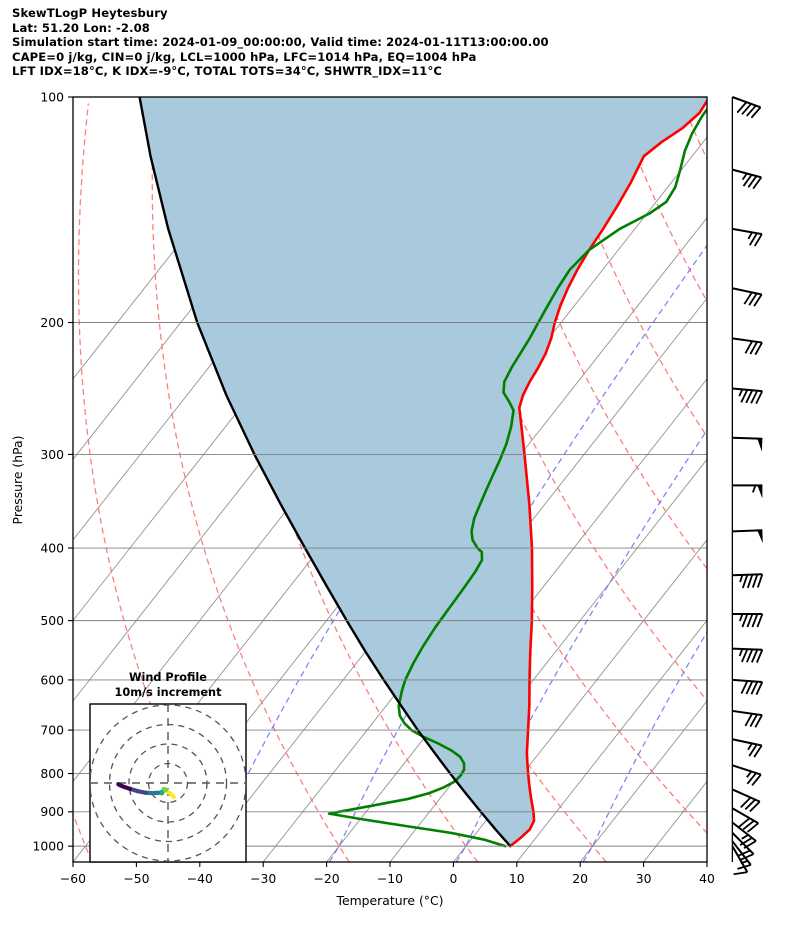 The width and height of the screenshot is (794, 937). What do you see at coordinates (52, 547) in the screenshot?
I see `pressure-tick-label: 400` at bounding box center [52, 547].